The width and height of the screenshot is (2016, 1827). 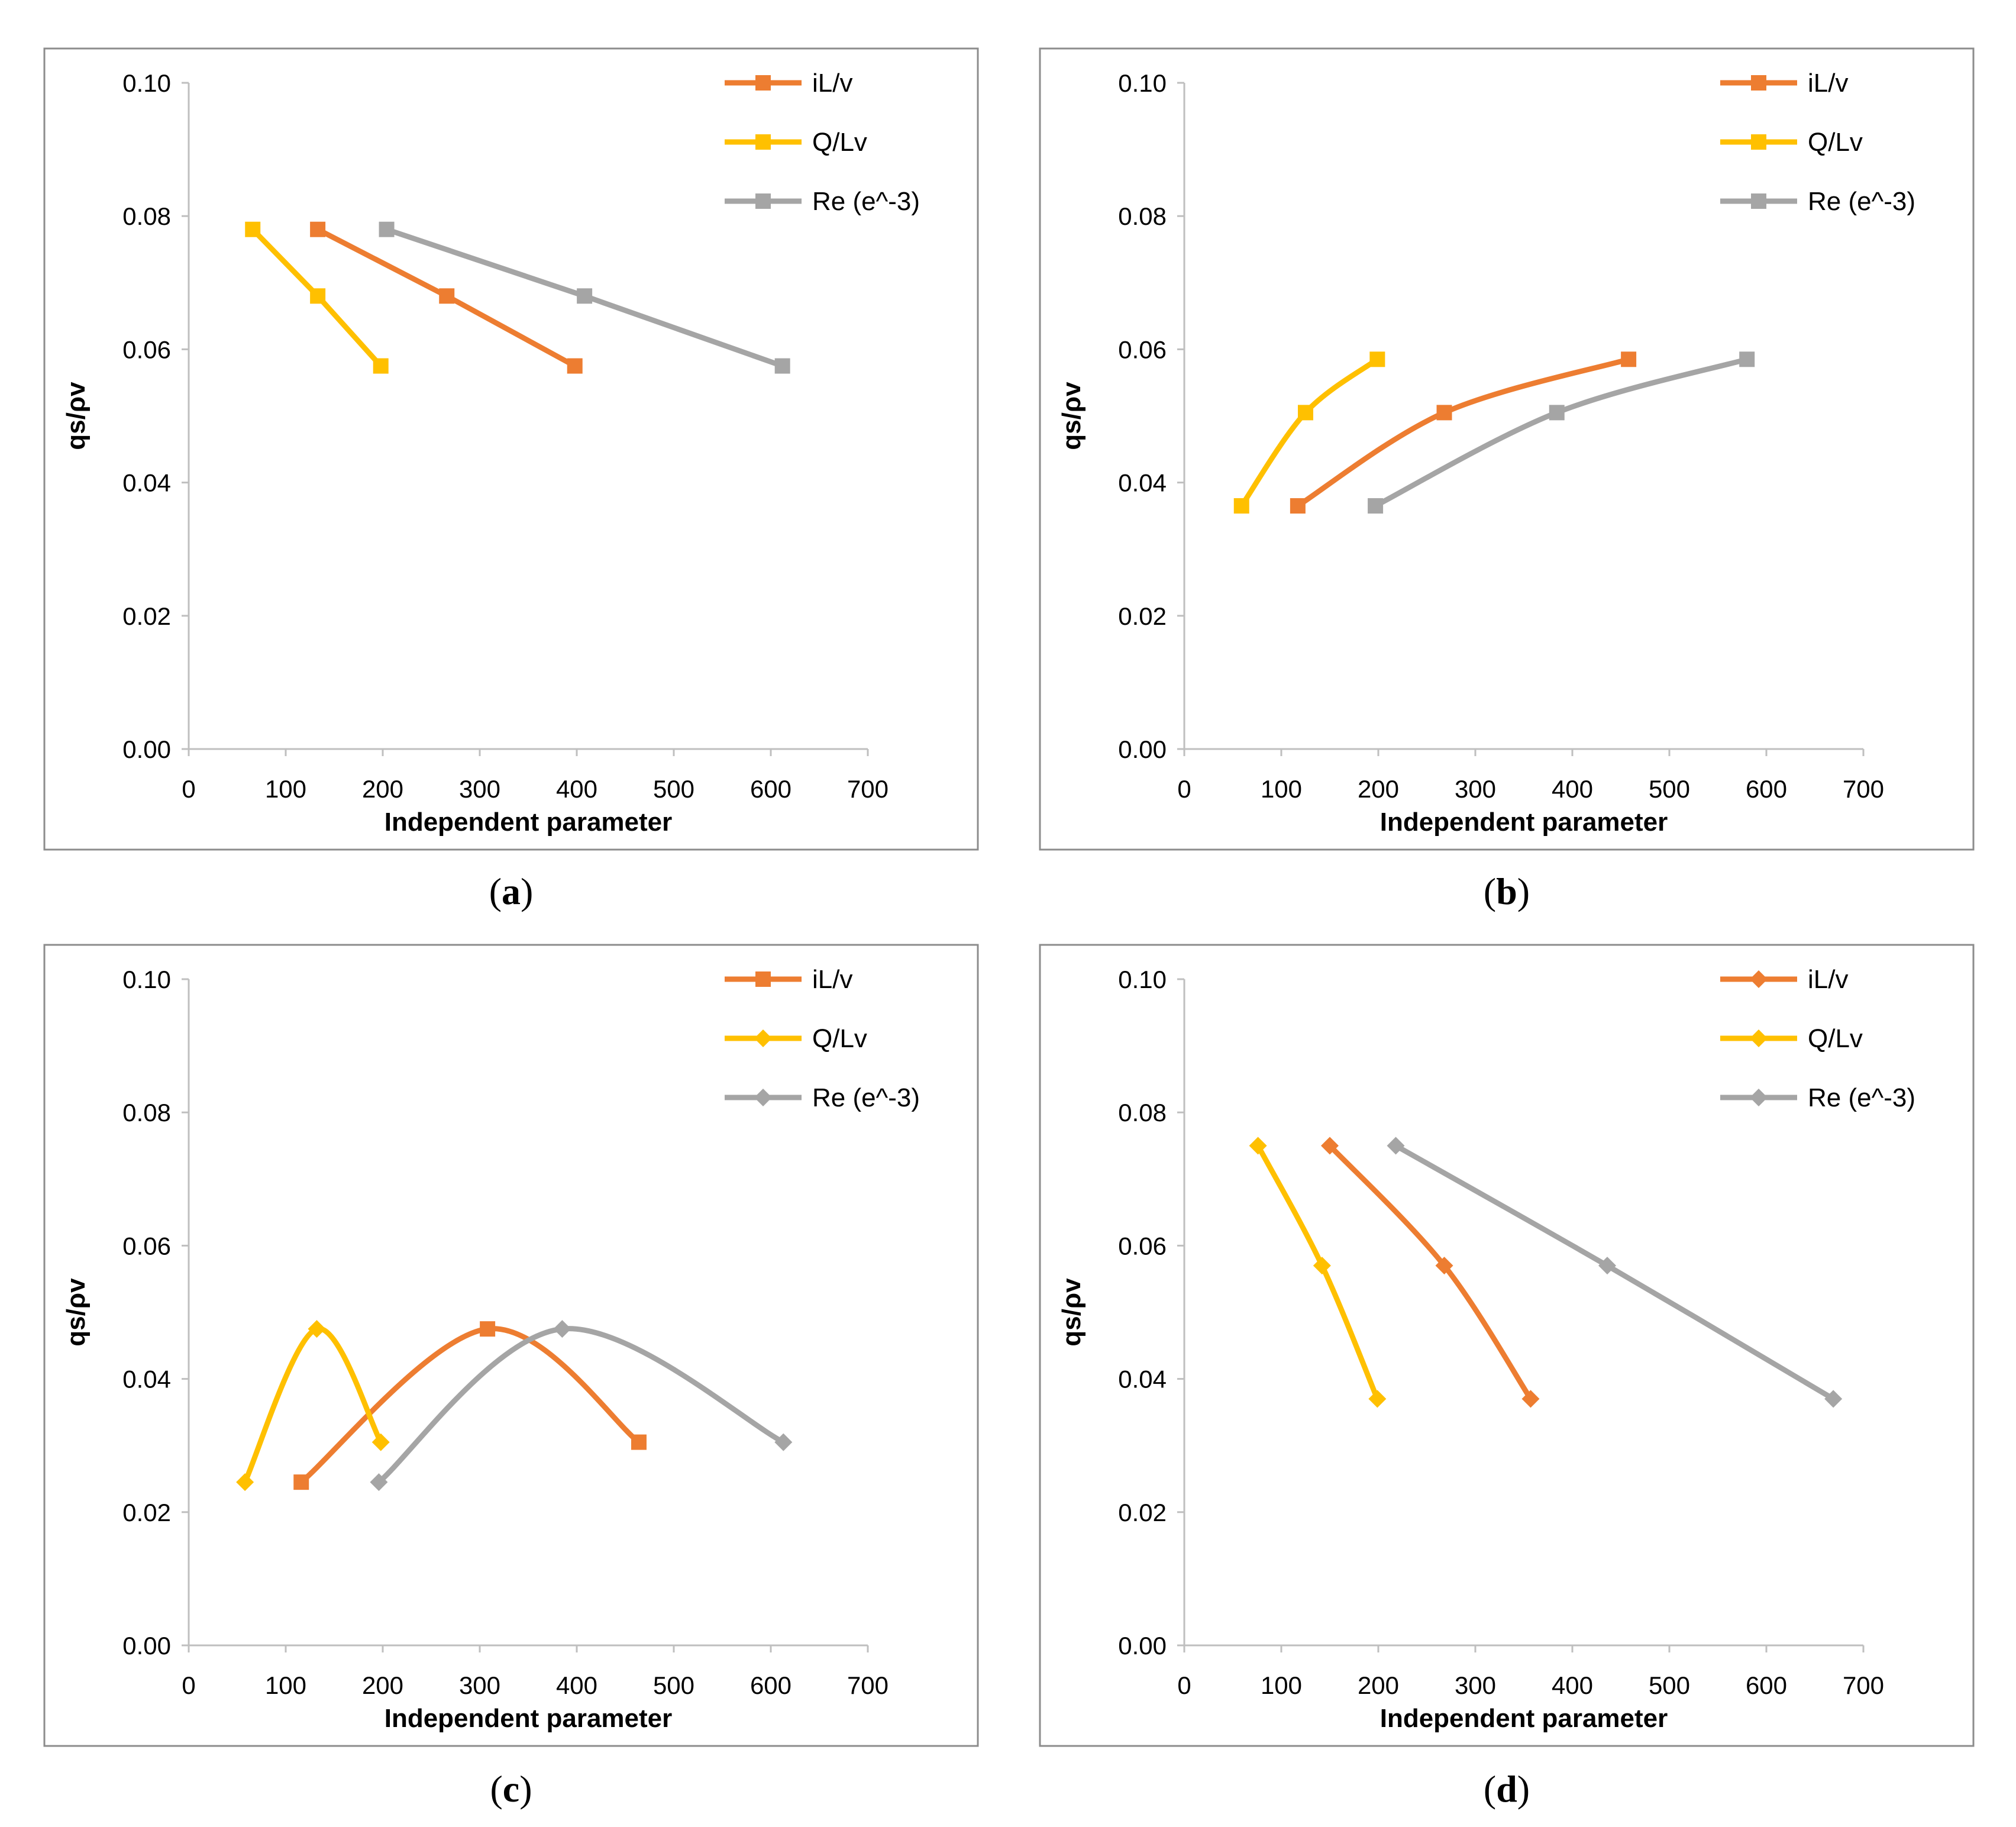 I want to click on panel-caption: (a), so click(x=511, y=891).